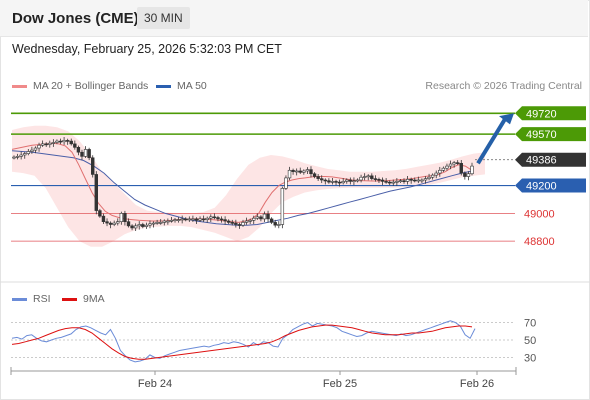 Image resolution: width=590 pixels, height=400 pixels. Describe the element at coordinates (492, 140) in the screenshot. I see `target-arrow-shaft` at that location.